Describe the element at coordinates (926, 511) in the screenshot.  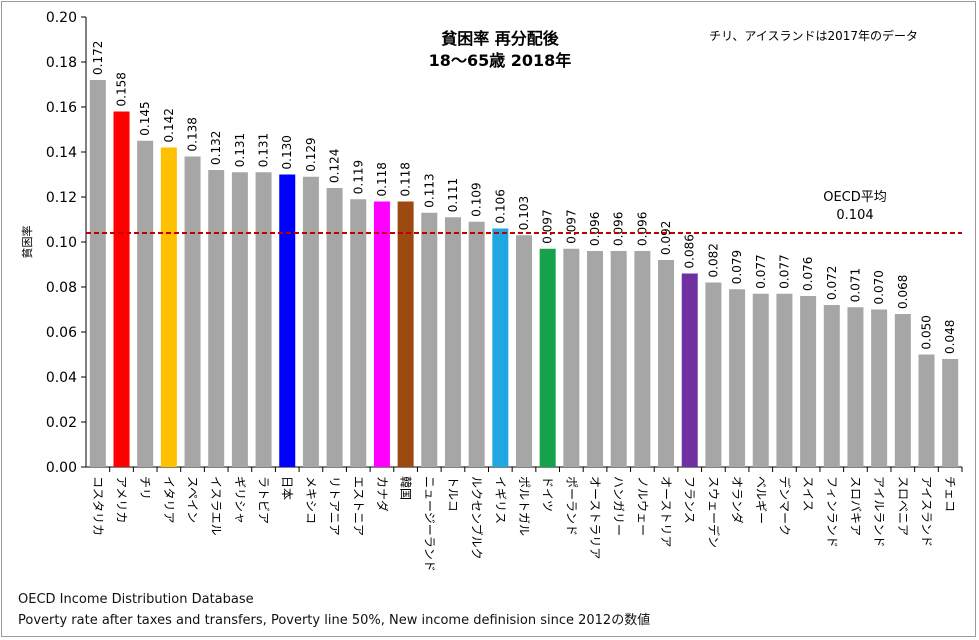
I see `category-label: アイスランド` at that location.